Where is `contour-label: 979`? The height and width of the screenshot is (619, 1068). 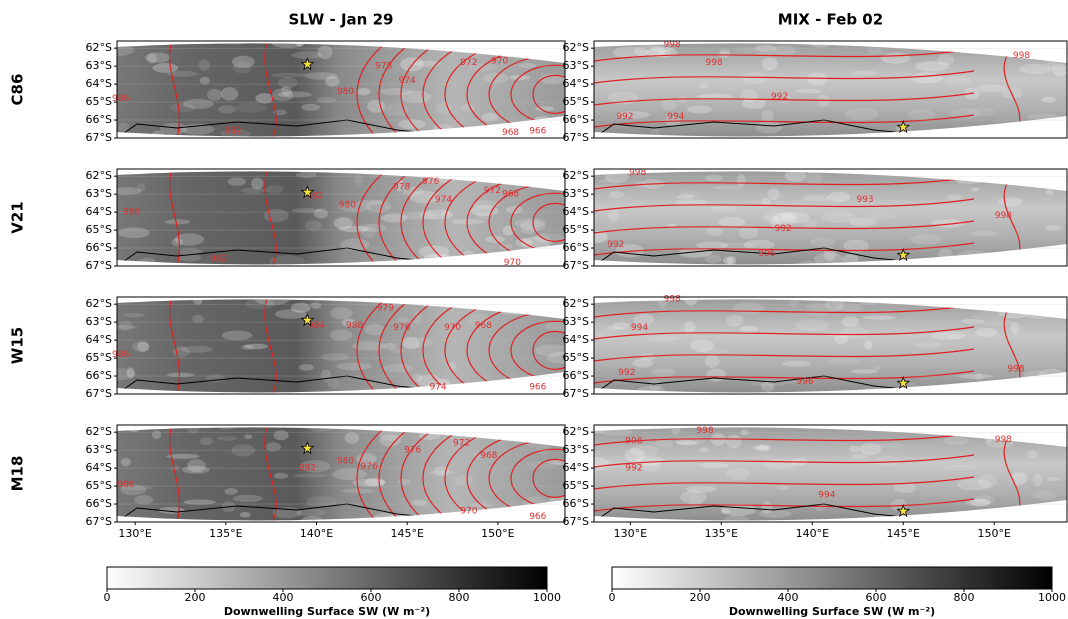 contour-label: 979 is located at coordinates (385, 308).